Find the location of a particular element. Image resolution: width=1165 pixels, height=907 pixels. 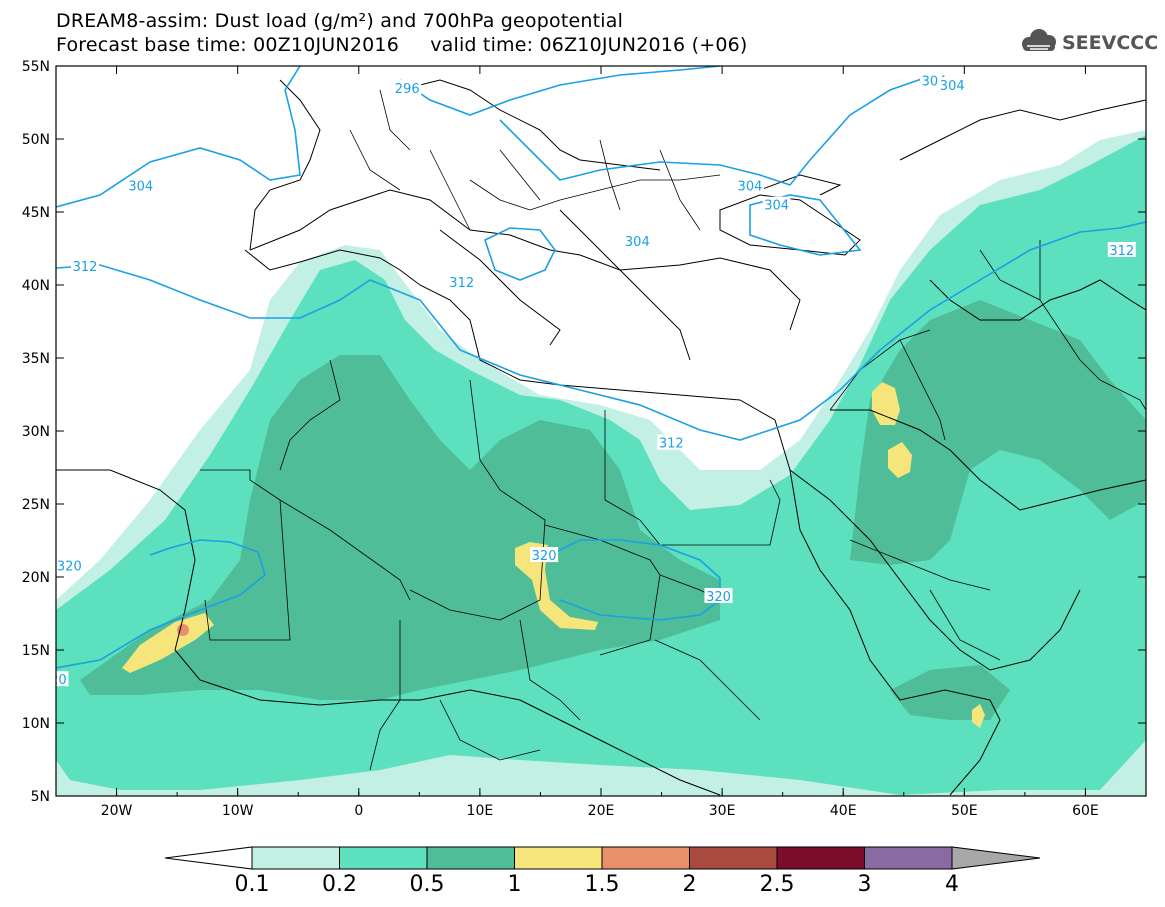

dust-level-1-somalia is located at coordinates (978, 716).